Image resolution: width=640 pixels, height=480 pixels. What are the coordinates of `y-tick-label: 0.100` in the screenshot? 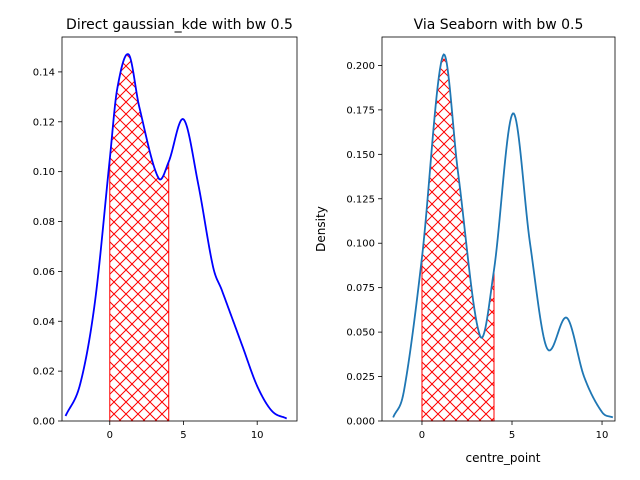 It's located at (360, 244).